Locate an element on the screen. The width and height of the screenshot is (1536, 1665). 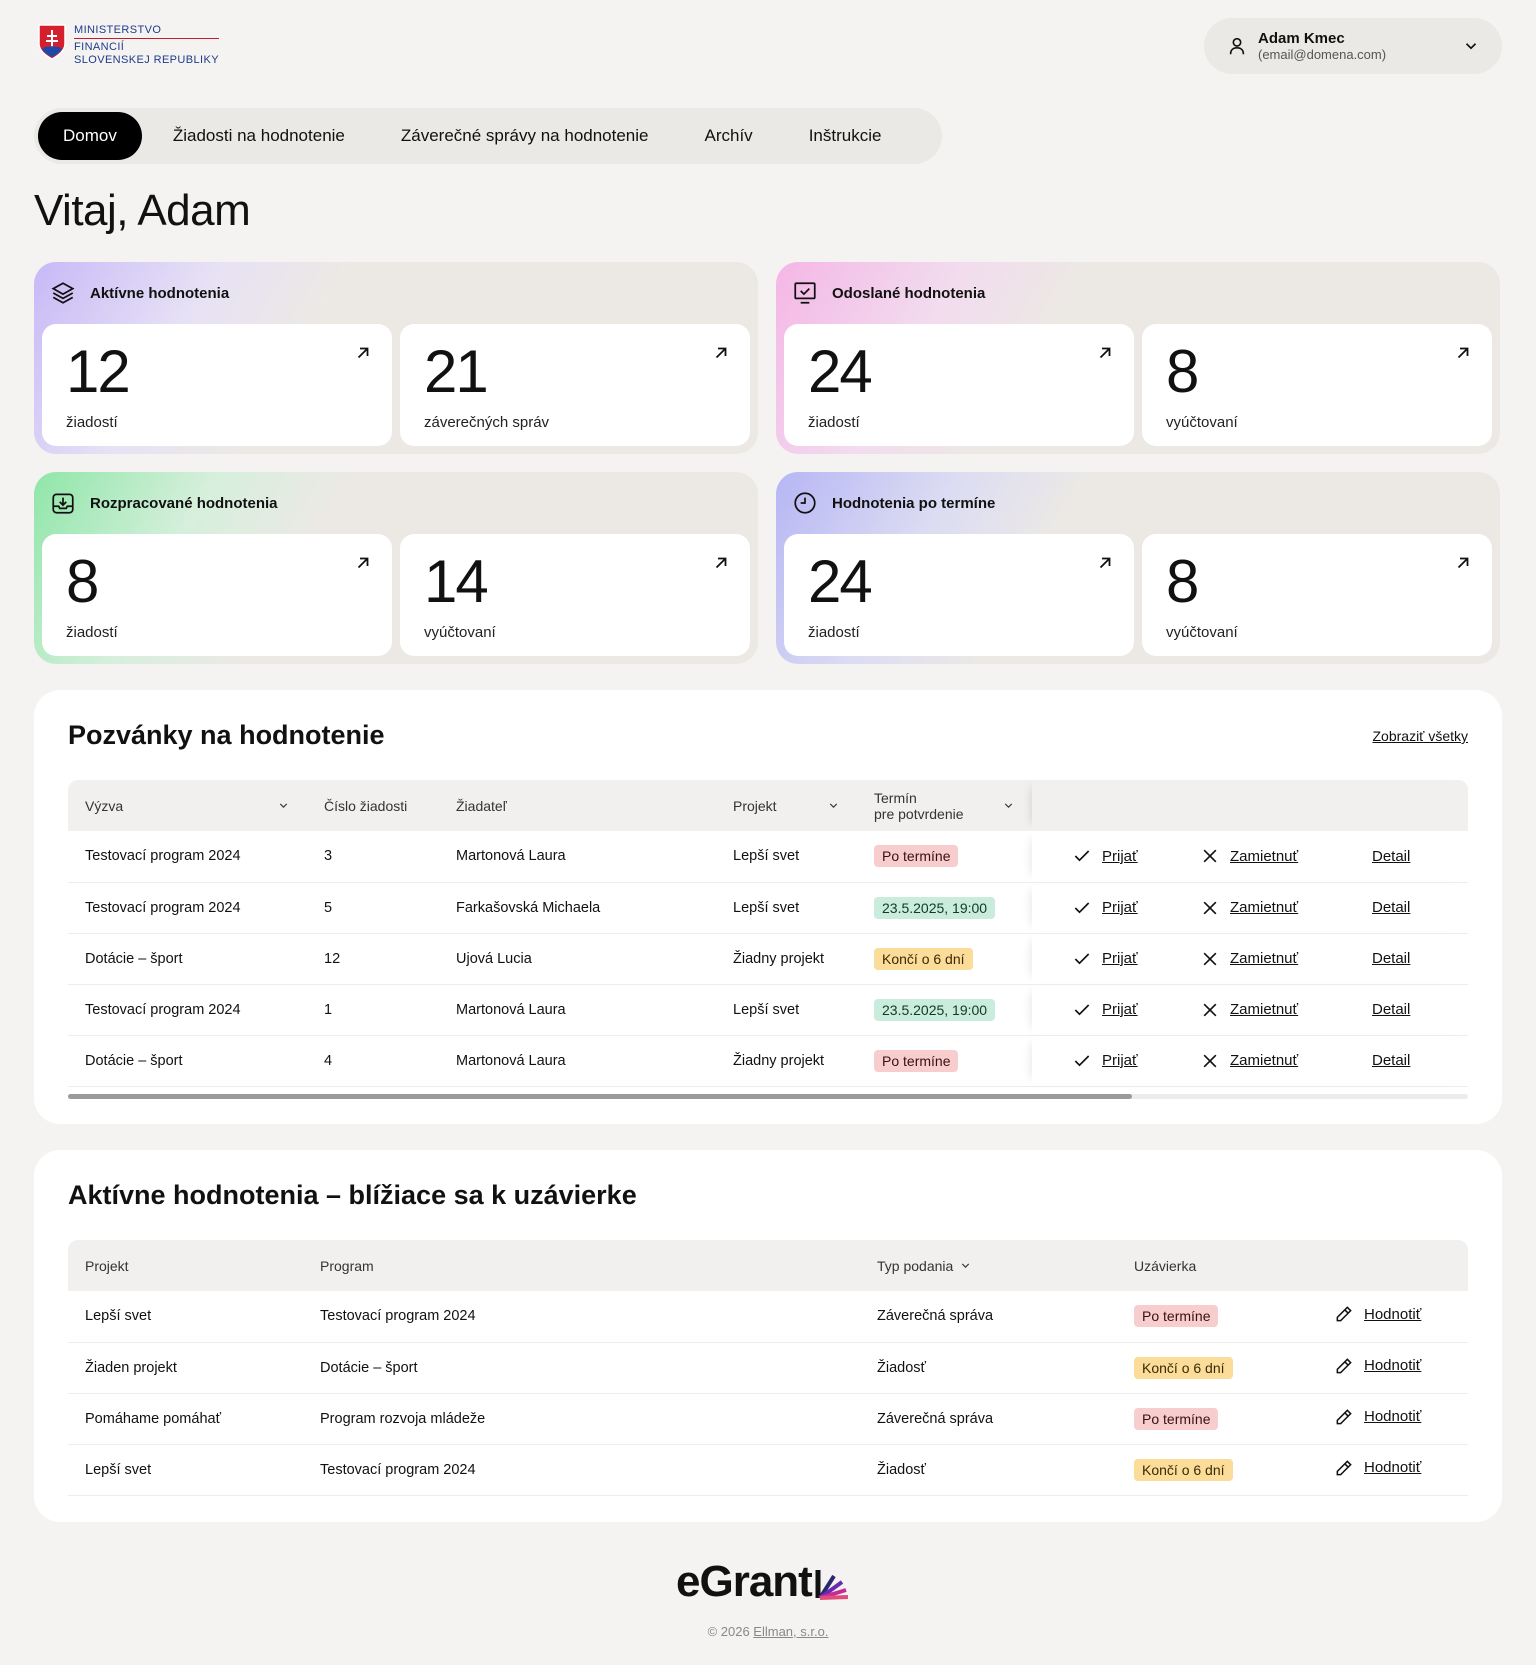
ministry-line-3: SLOVENSKEJ REPUBLIKY is located at coordinates (146, 60).